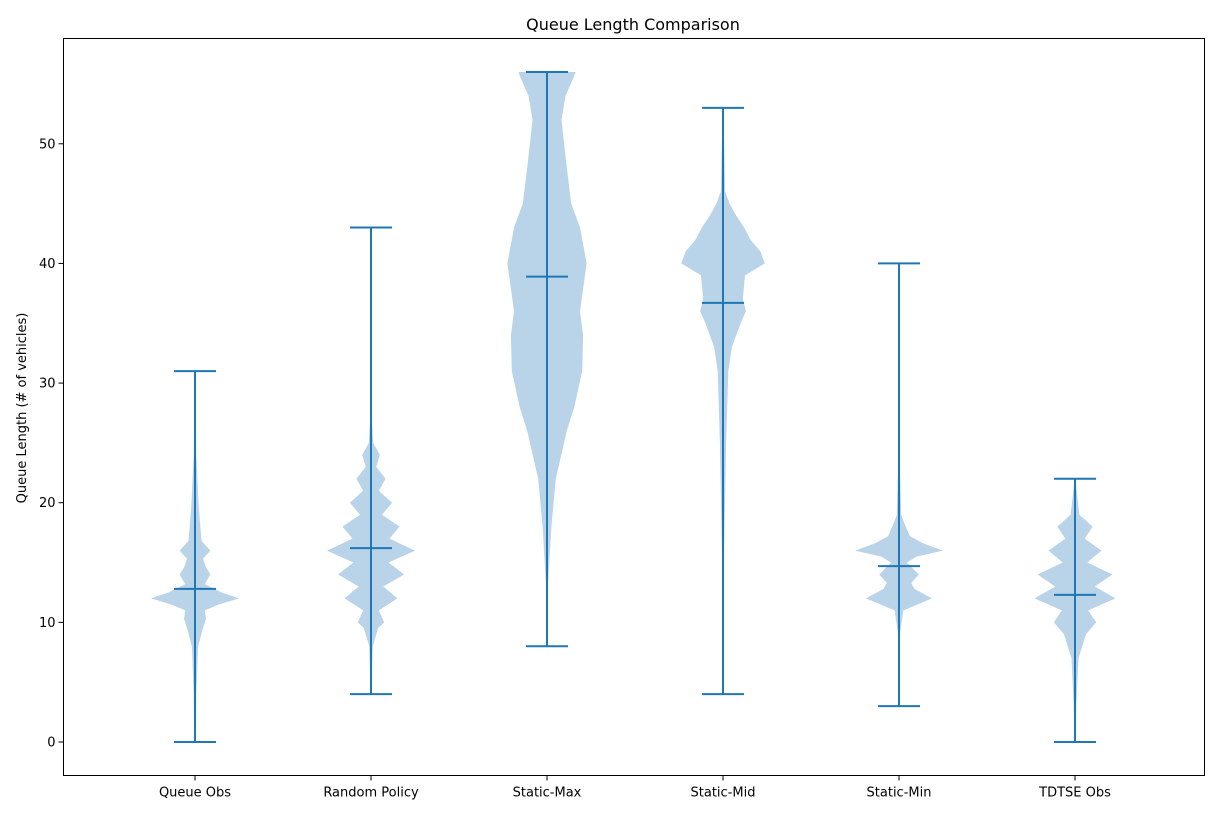 The width and height of the screenshot is (1223, 815). I want to click on y-tick-label: 50, so click(47, 144).